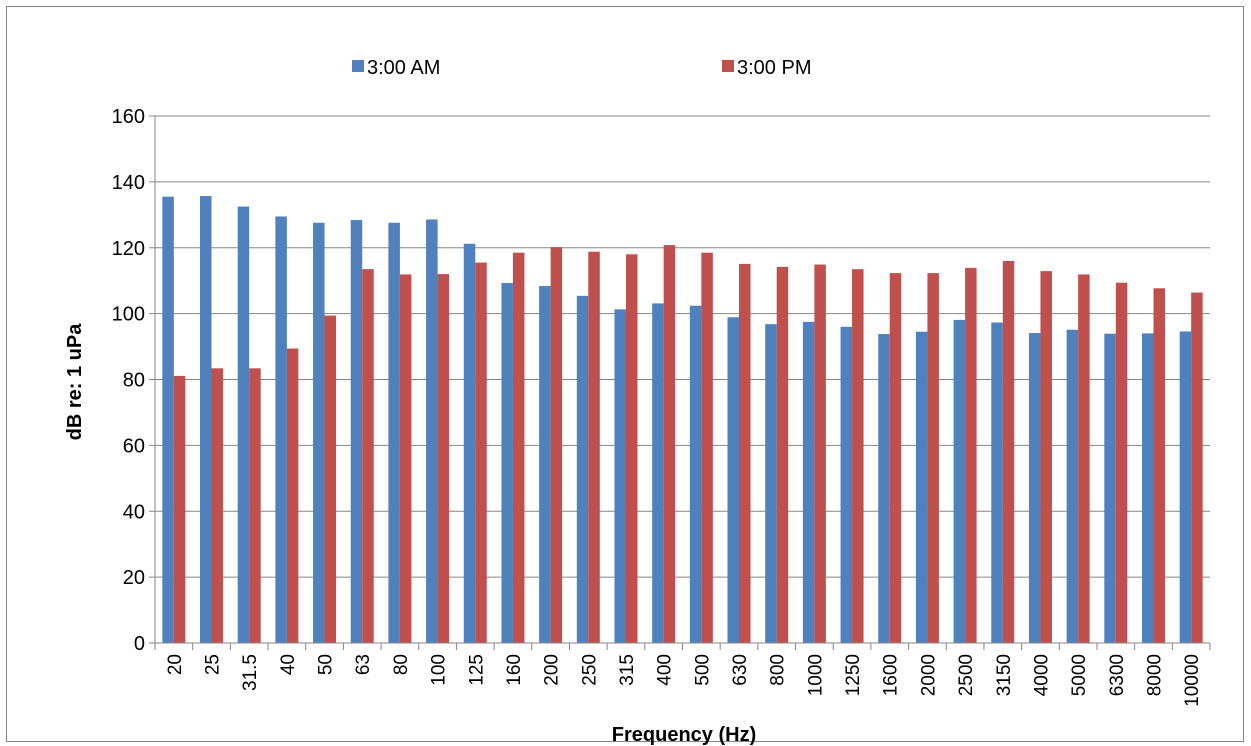 The width and height of the screenshot is (1251, 746). I want to click on bar-3am-31.5, so click(243, 424).